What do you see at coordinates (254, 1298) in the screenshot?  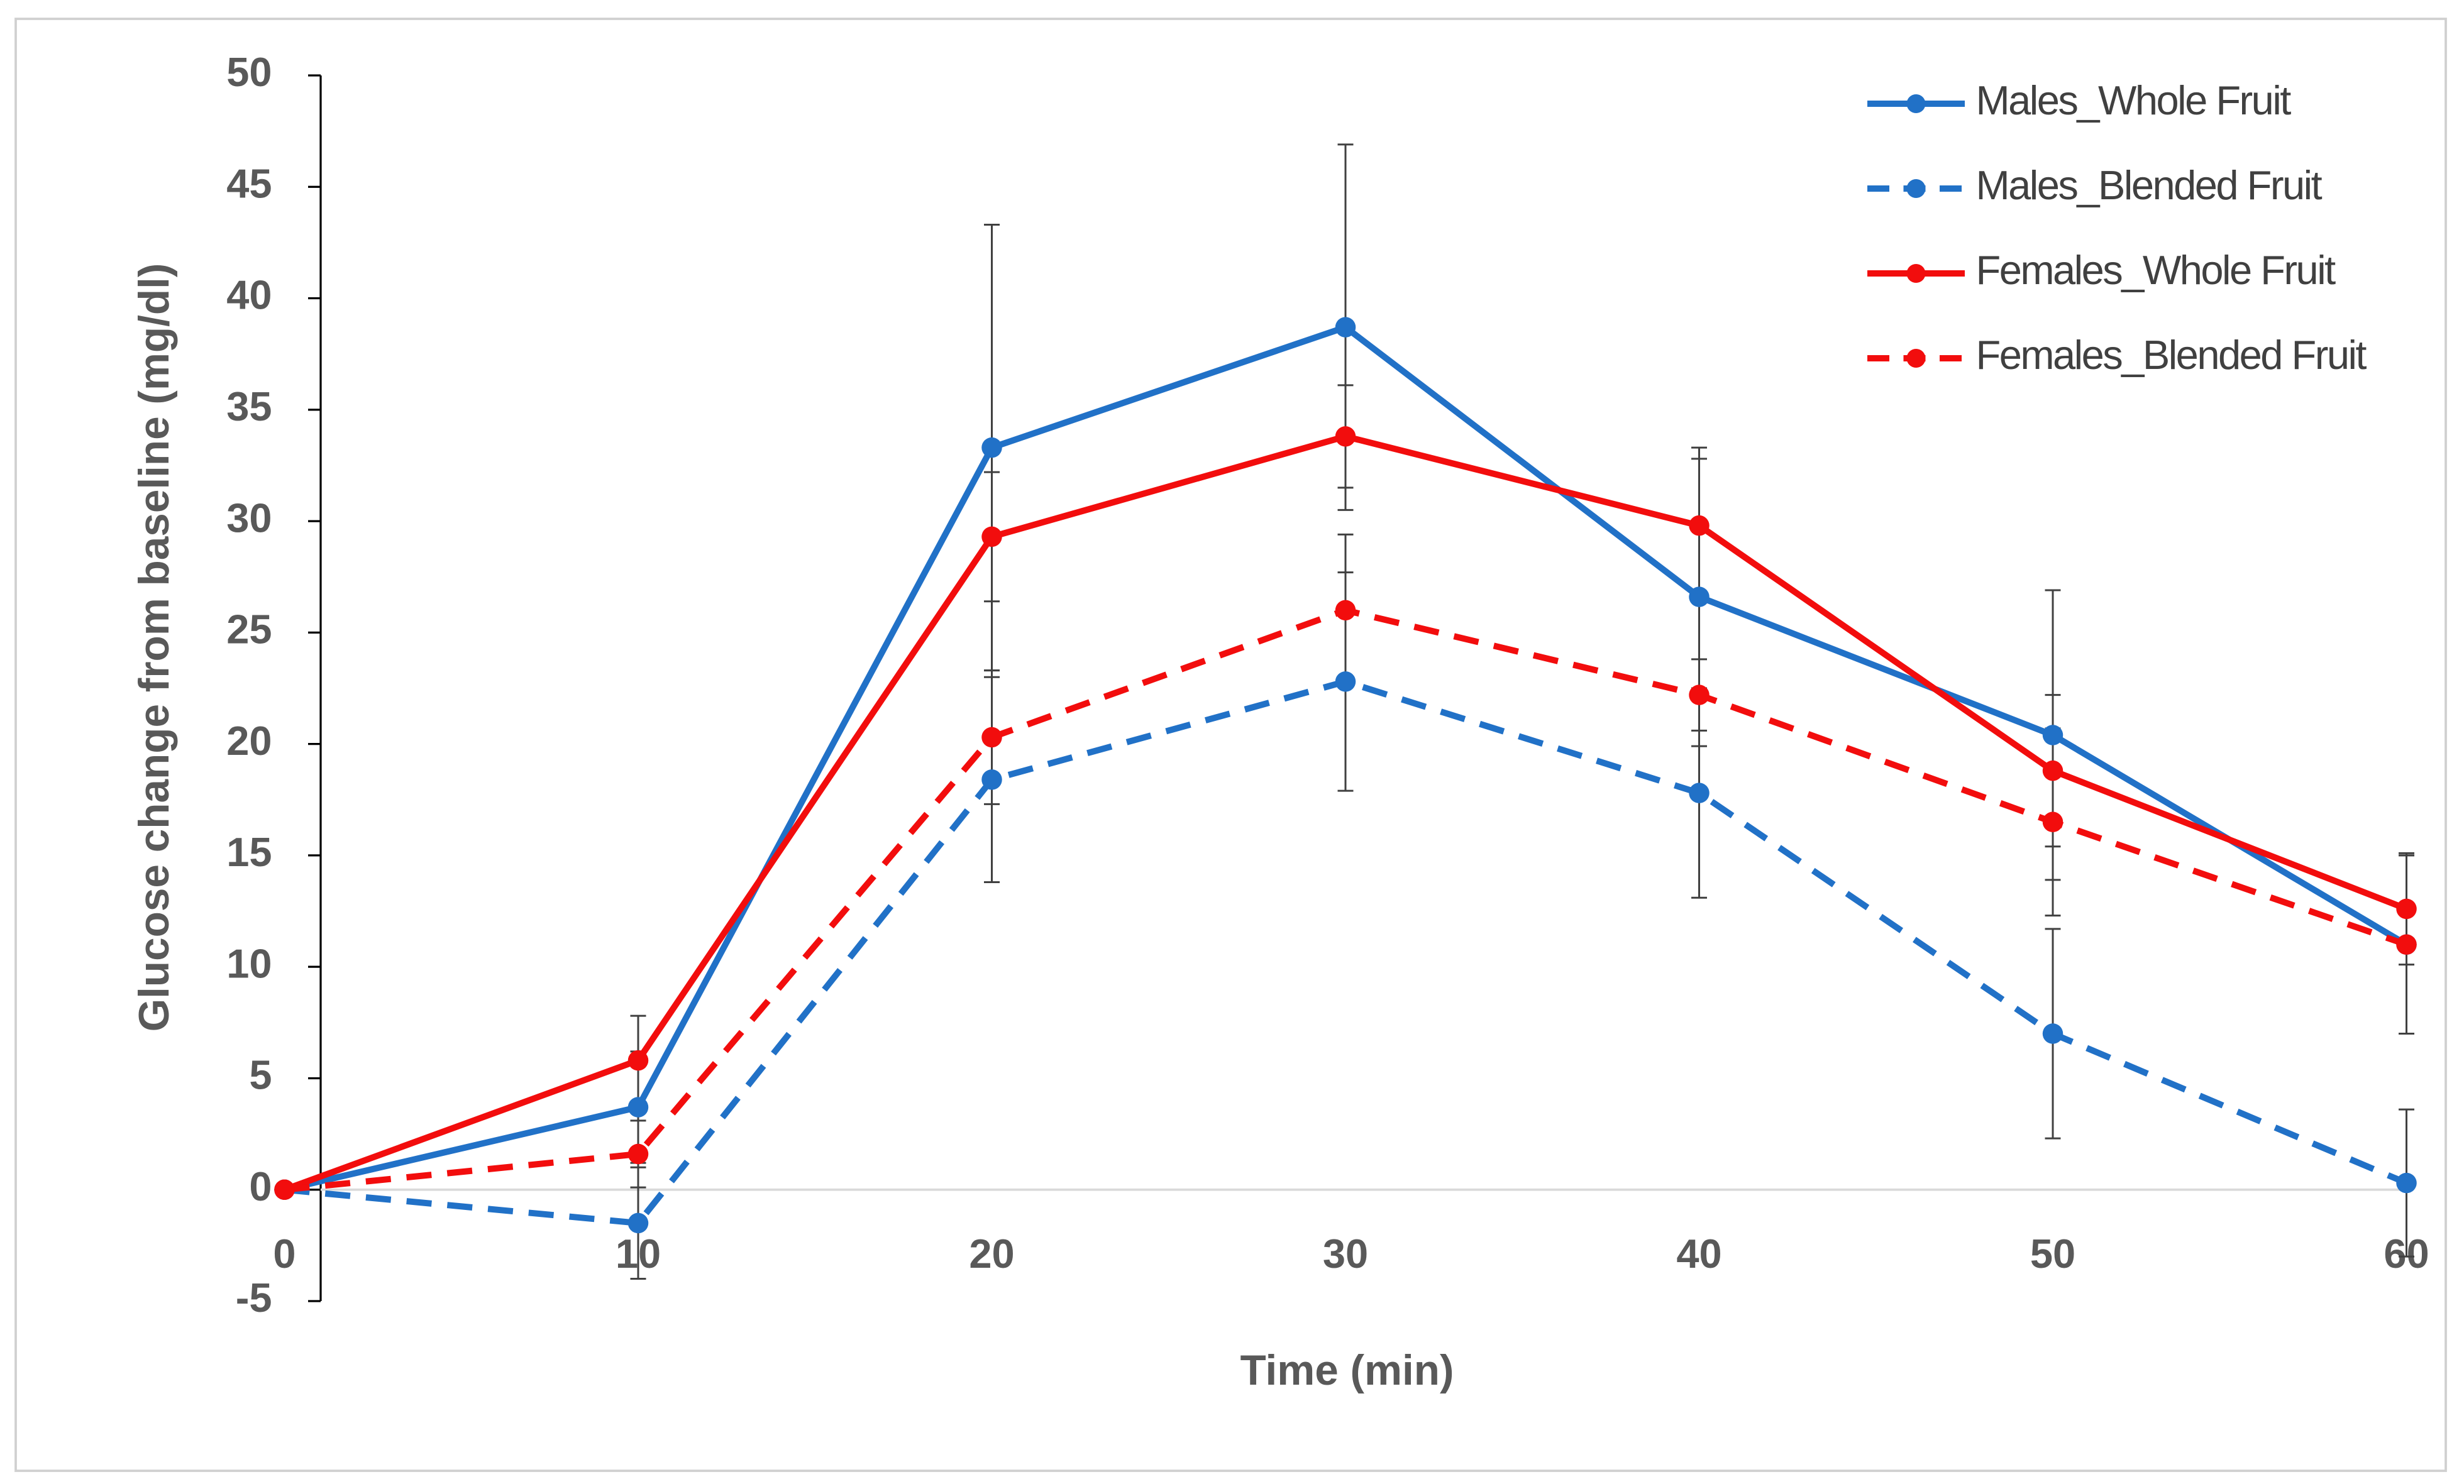 I see `y-tick-label: -5` at bounding box center [254, 1298].